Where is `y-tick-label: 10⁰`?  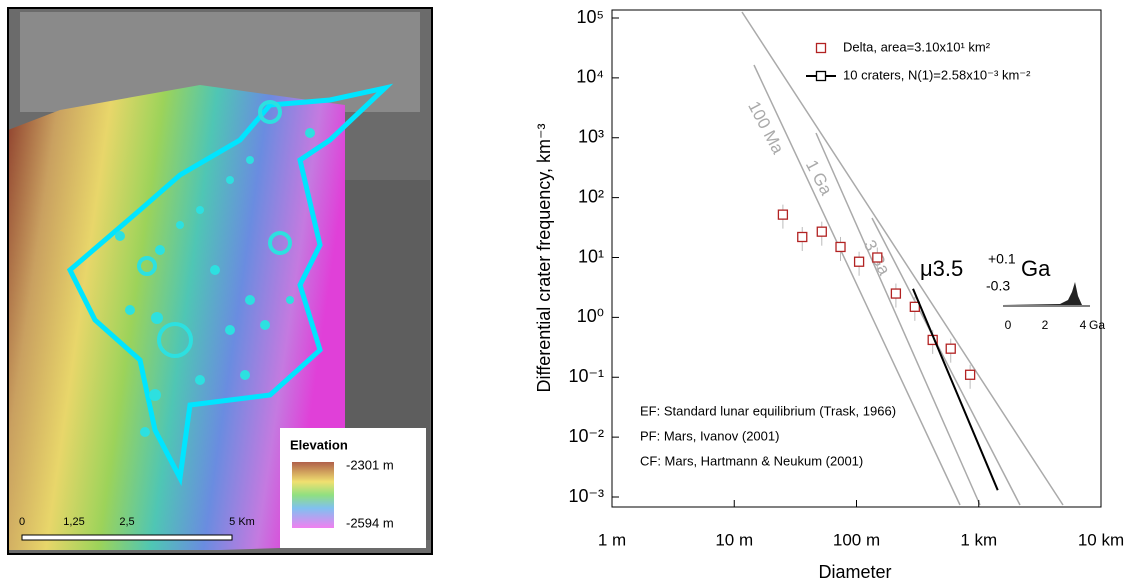
y-tick-label: 10⁰ is located at coordinates (590, 316).